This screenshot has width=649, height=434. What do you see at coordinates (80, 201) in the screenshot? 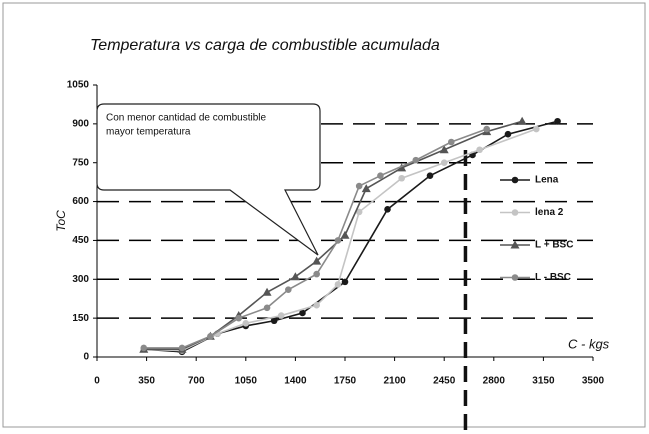
I see `y-tick-label: 600` at bounding box center [80, 201].